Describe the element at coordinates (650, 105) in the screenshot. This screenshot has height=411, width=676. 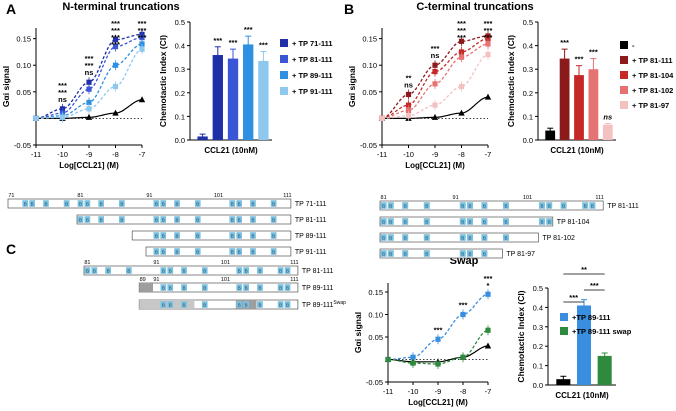
I see `B_bar-legend-label: + TP 81-97` at that location.